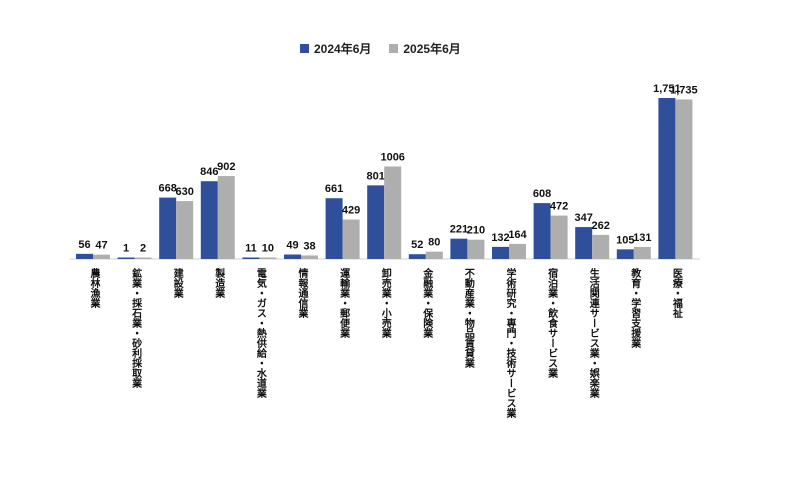 The width and height of the screenshot is (800, 499). I want to click on category-label-12: 生活関連サービス業・娯楽業, so click(593, 333).